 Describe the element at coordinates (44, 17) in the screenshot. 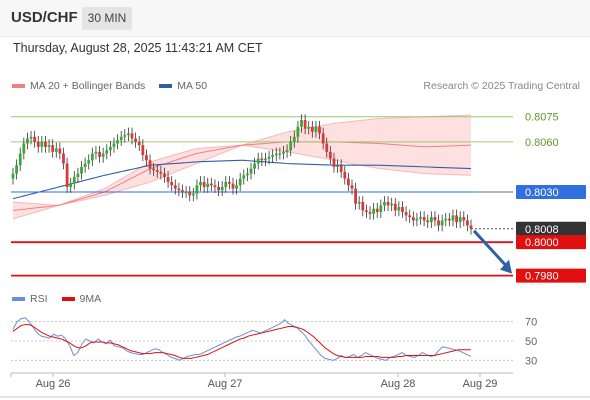

I see `symbol-title: USD/CHF` at that location.